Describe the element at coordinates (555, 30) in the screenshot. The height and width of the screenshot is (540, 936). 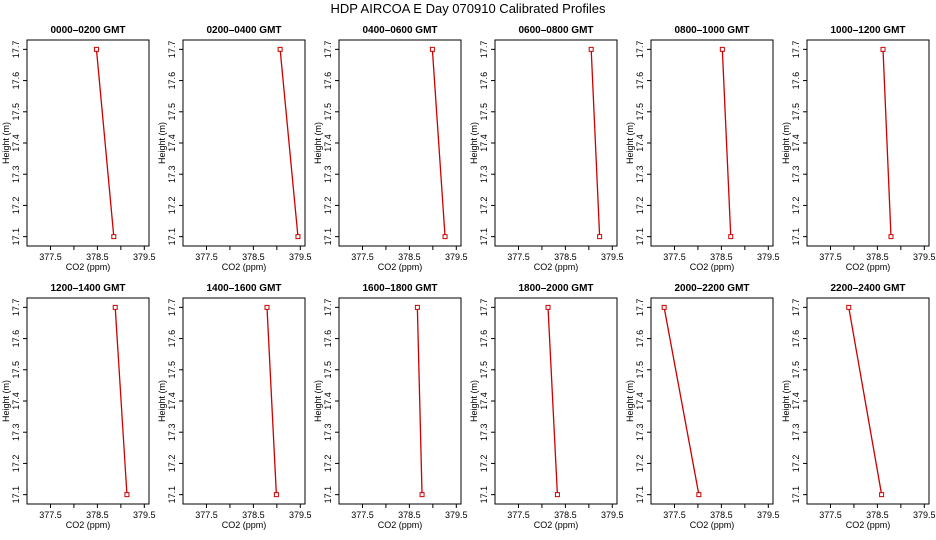
I see `panel-title: 0600–0800 GMT` at that location.